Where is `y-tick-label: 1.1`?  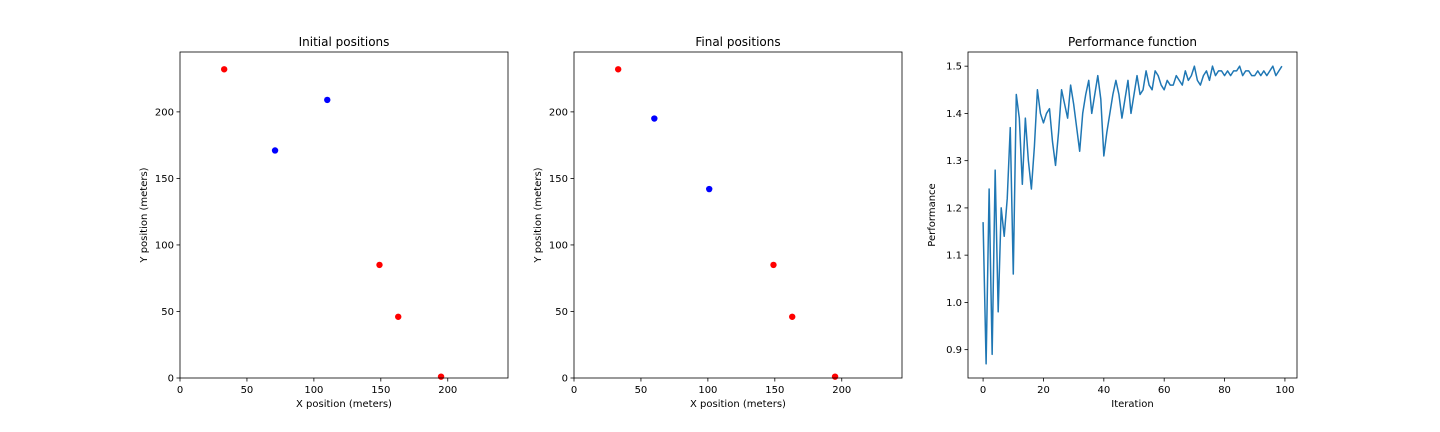
y-tick-label: 1.1 is located at coordinates (954, 256).